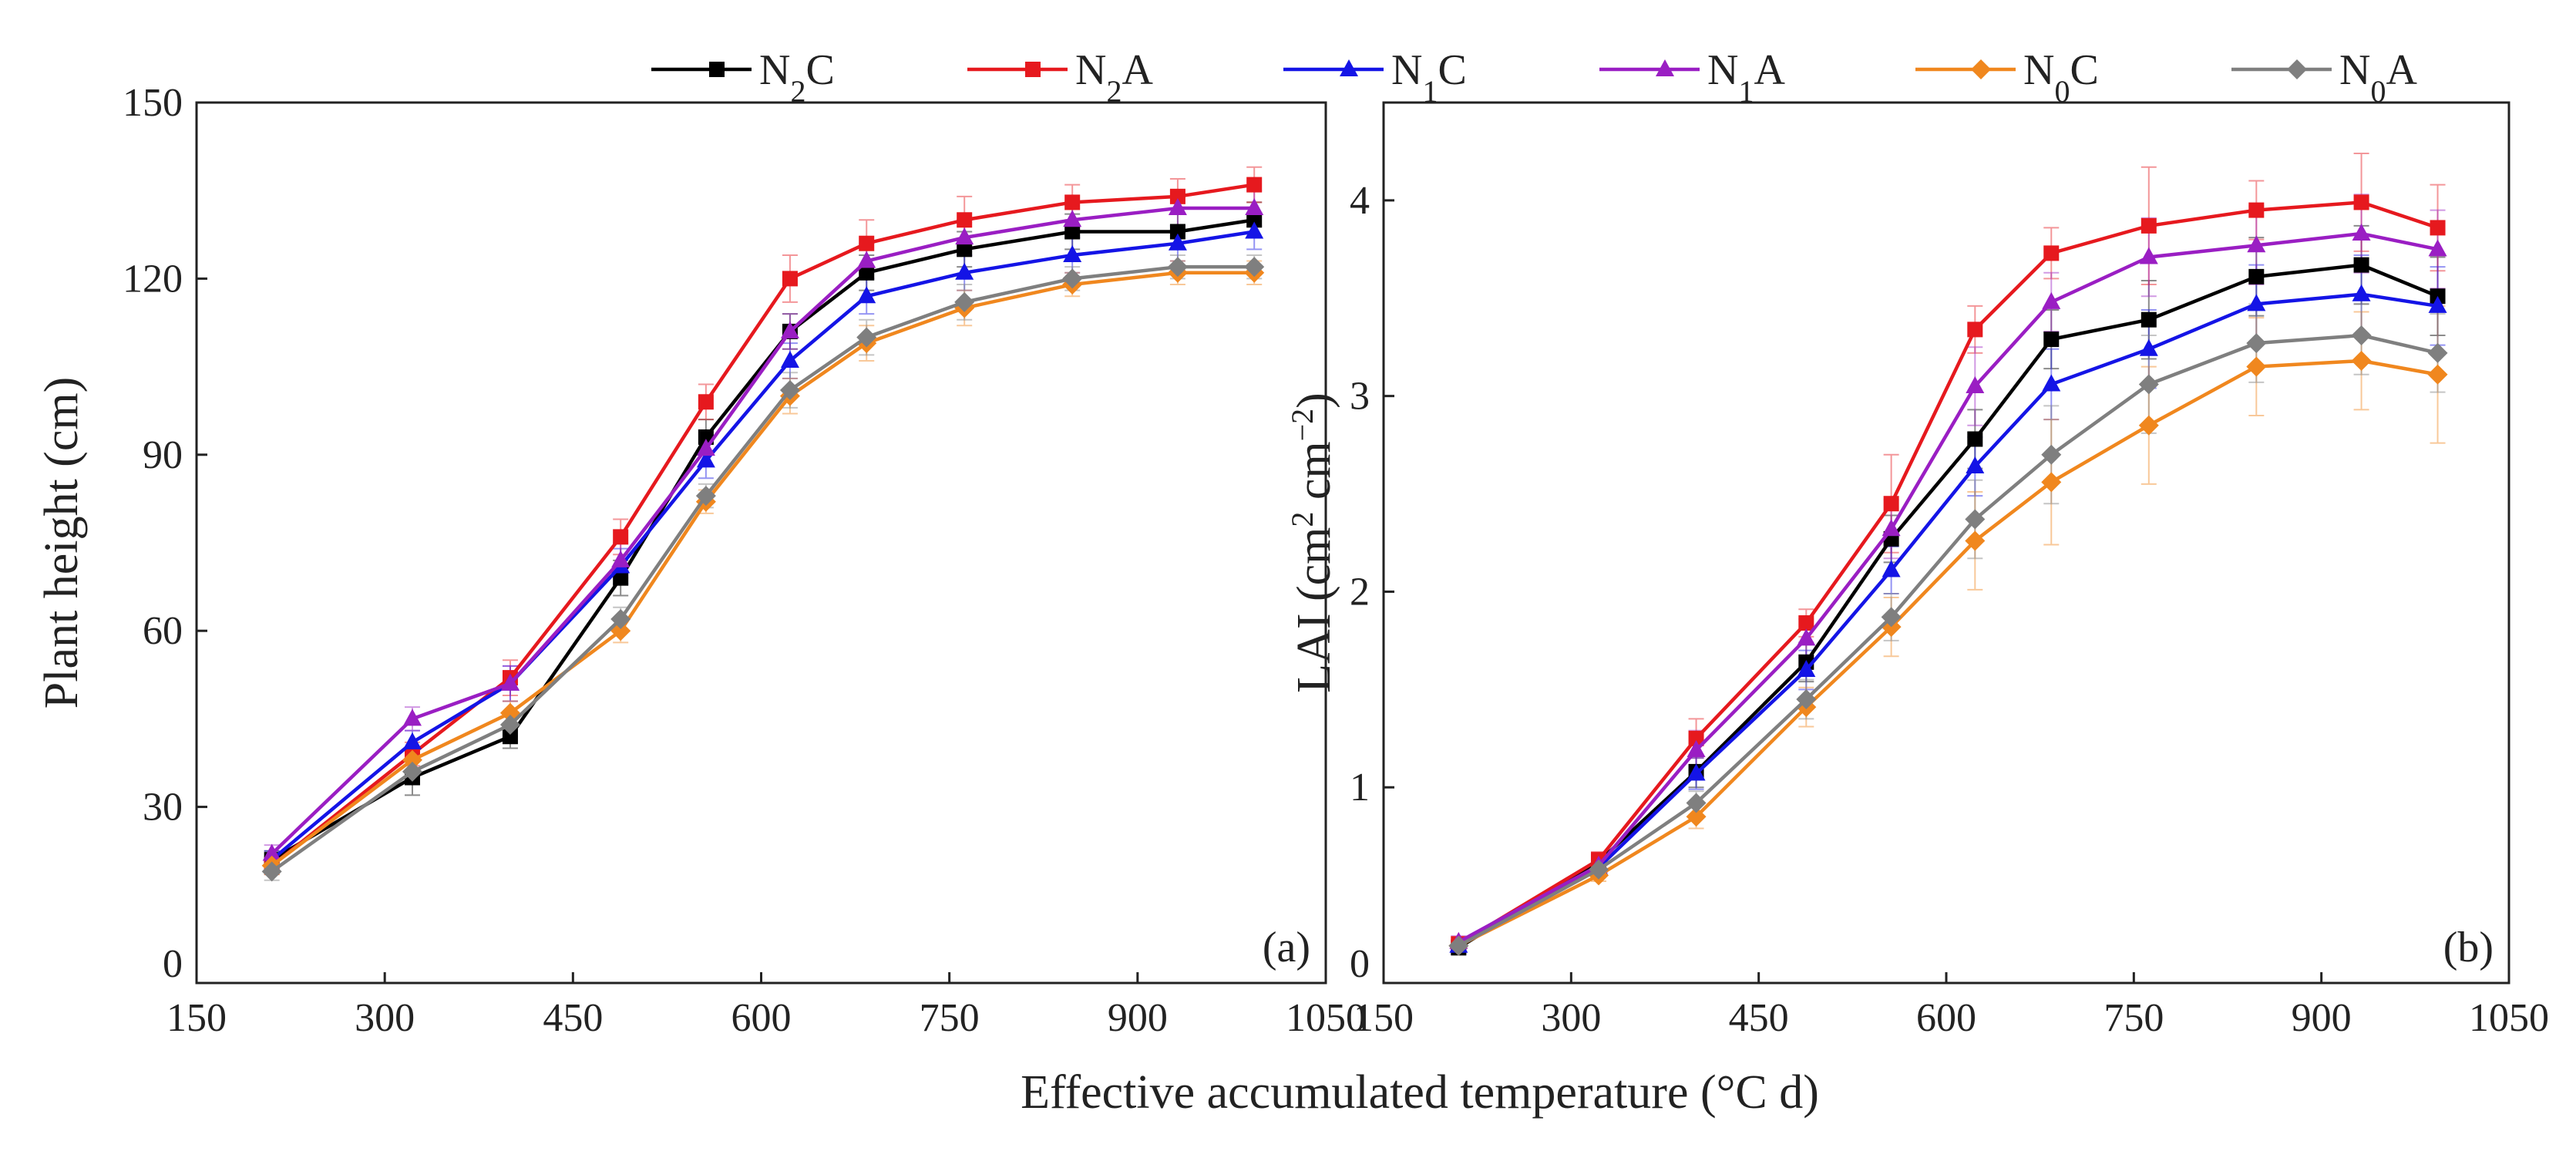 The height and width of the screenshot is (1158, 2576). I want to click on legend-item-N2A: N2A, so click(1060, 78).